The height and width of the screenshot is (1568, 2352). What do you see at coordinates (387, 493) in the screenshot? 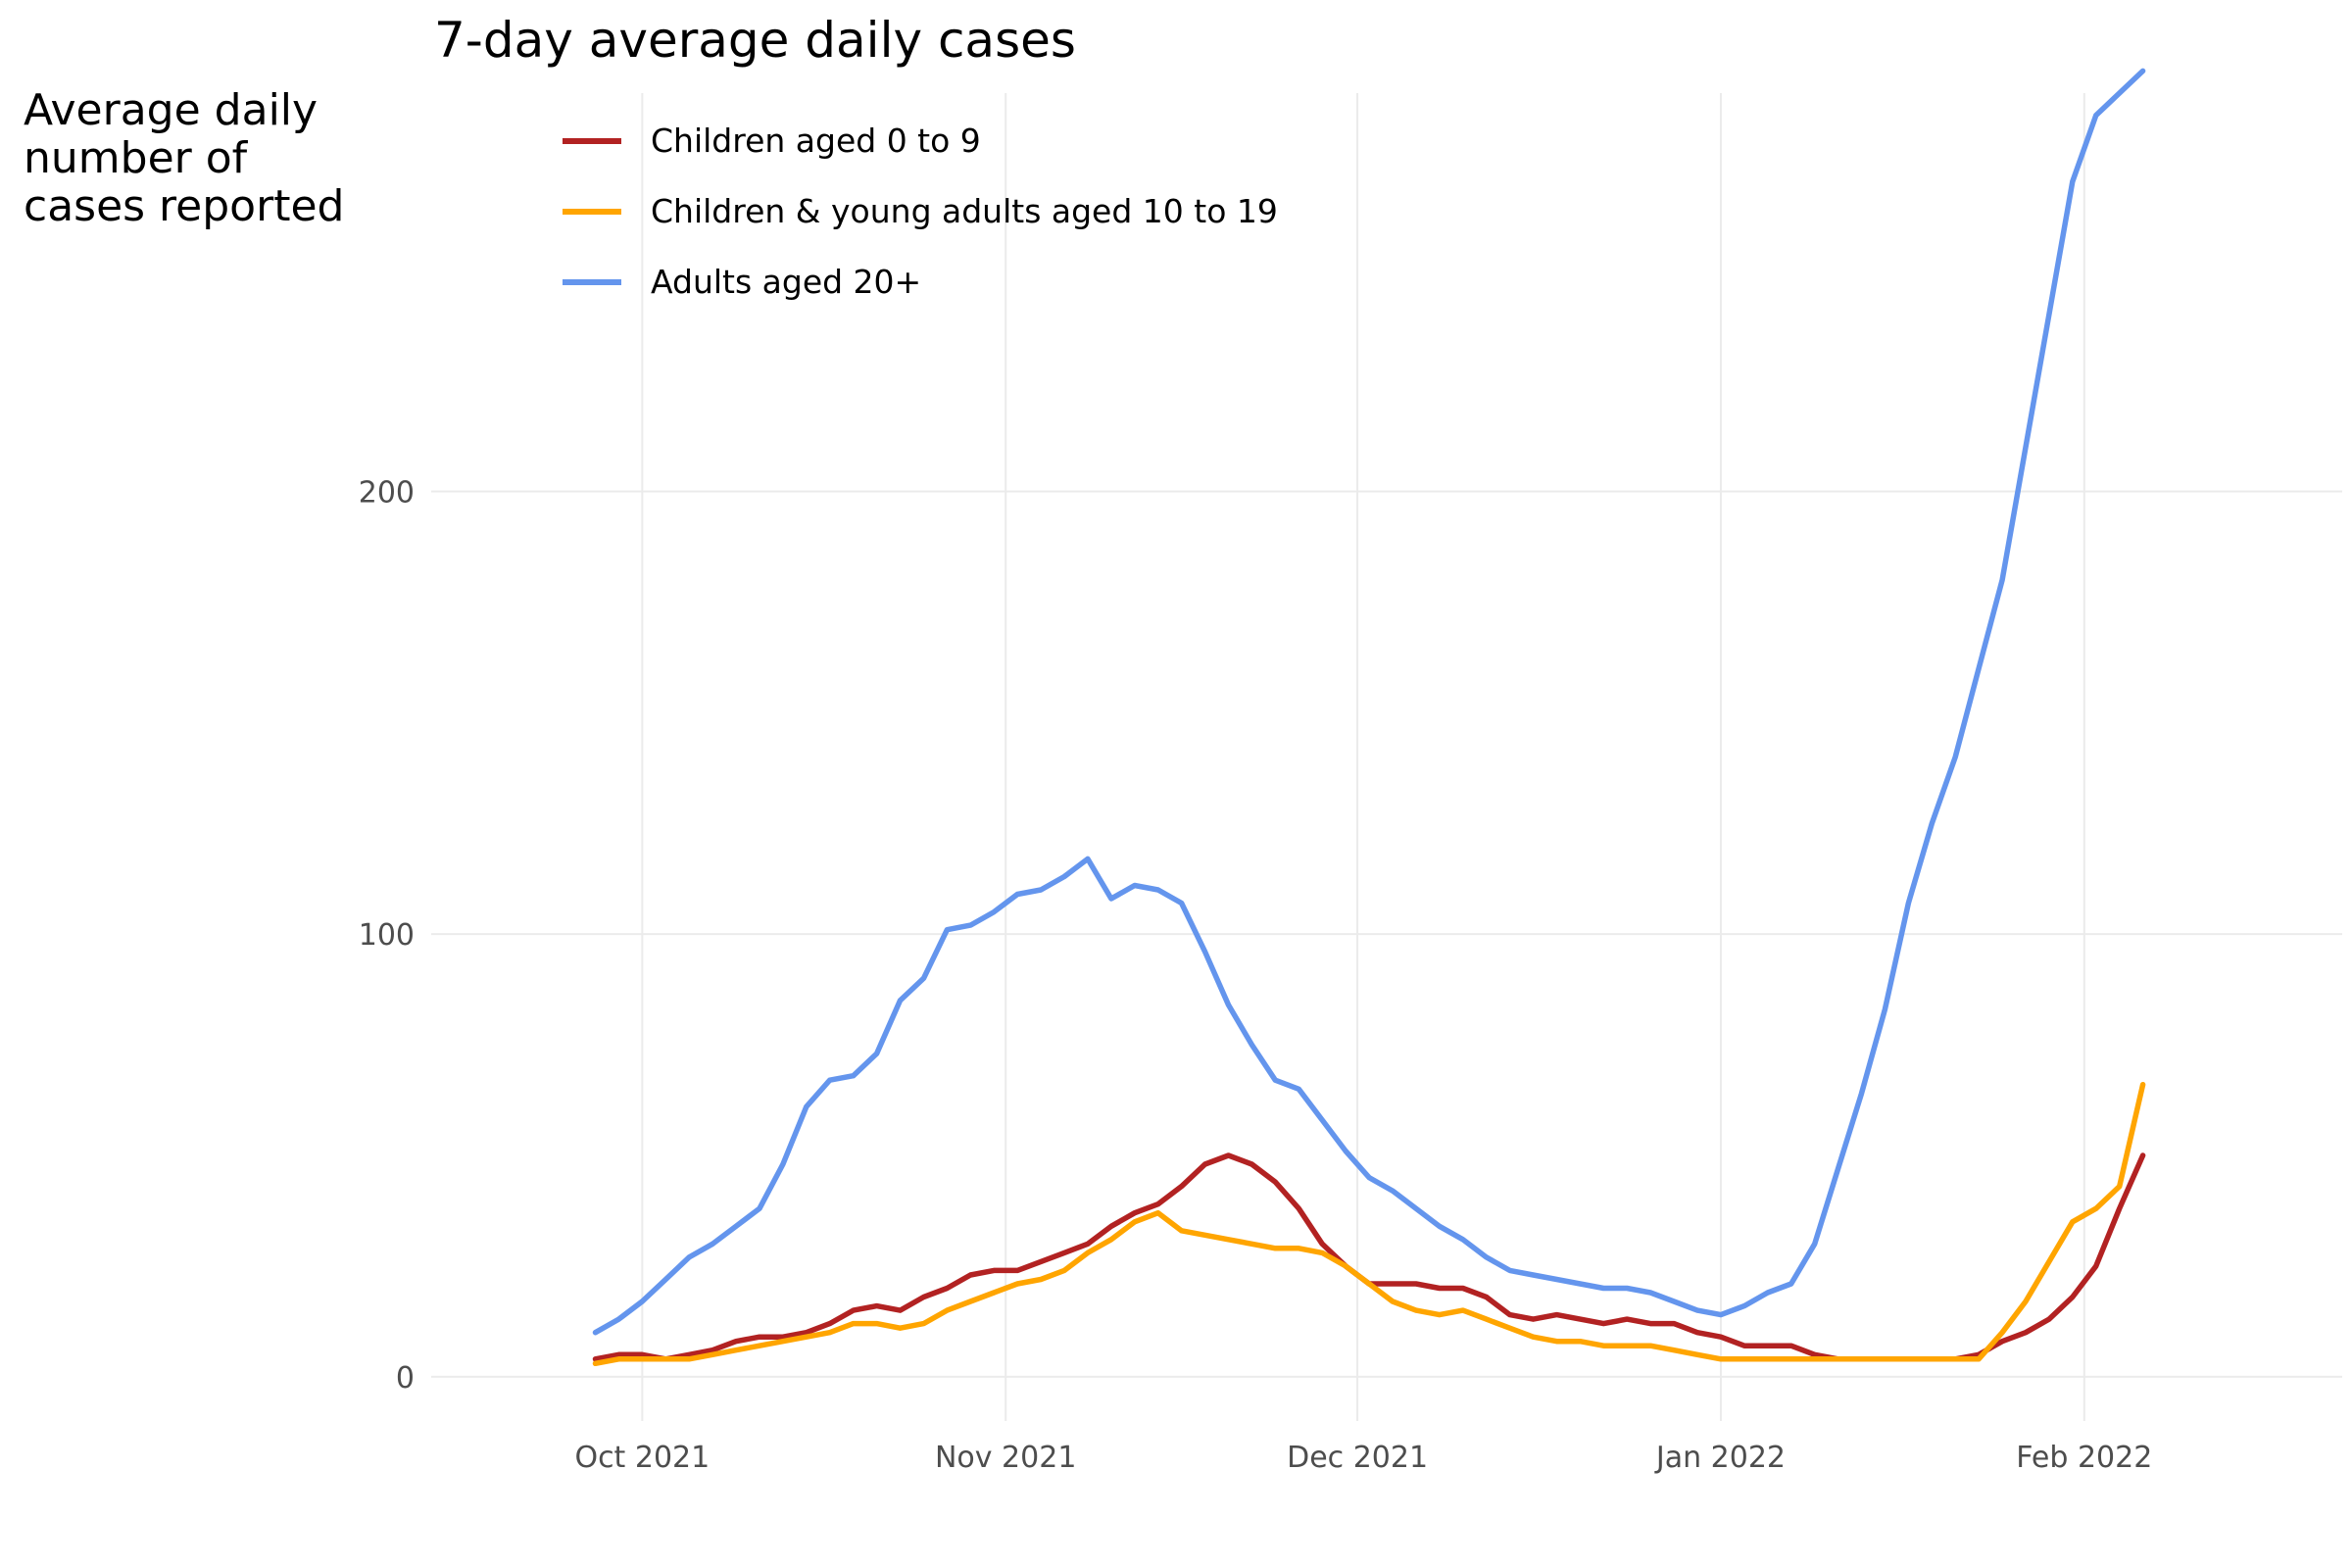
I see `y-tick-label: 200` at bounding box center [387, 493].